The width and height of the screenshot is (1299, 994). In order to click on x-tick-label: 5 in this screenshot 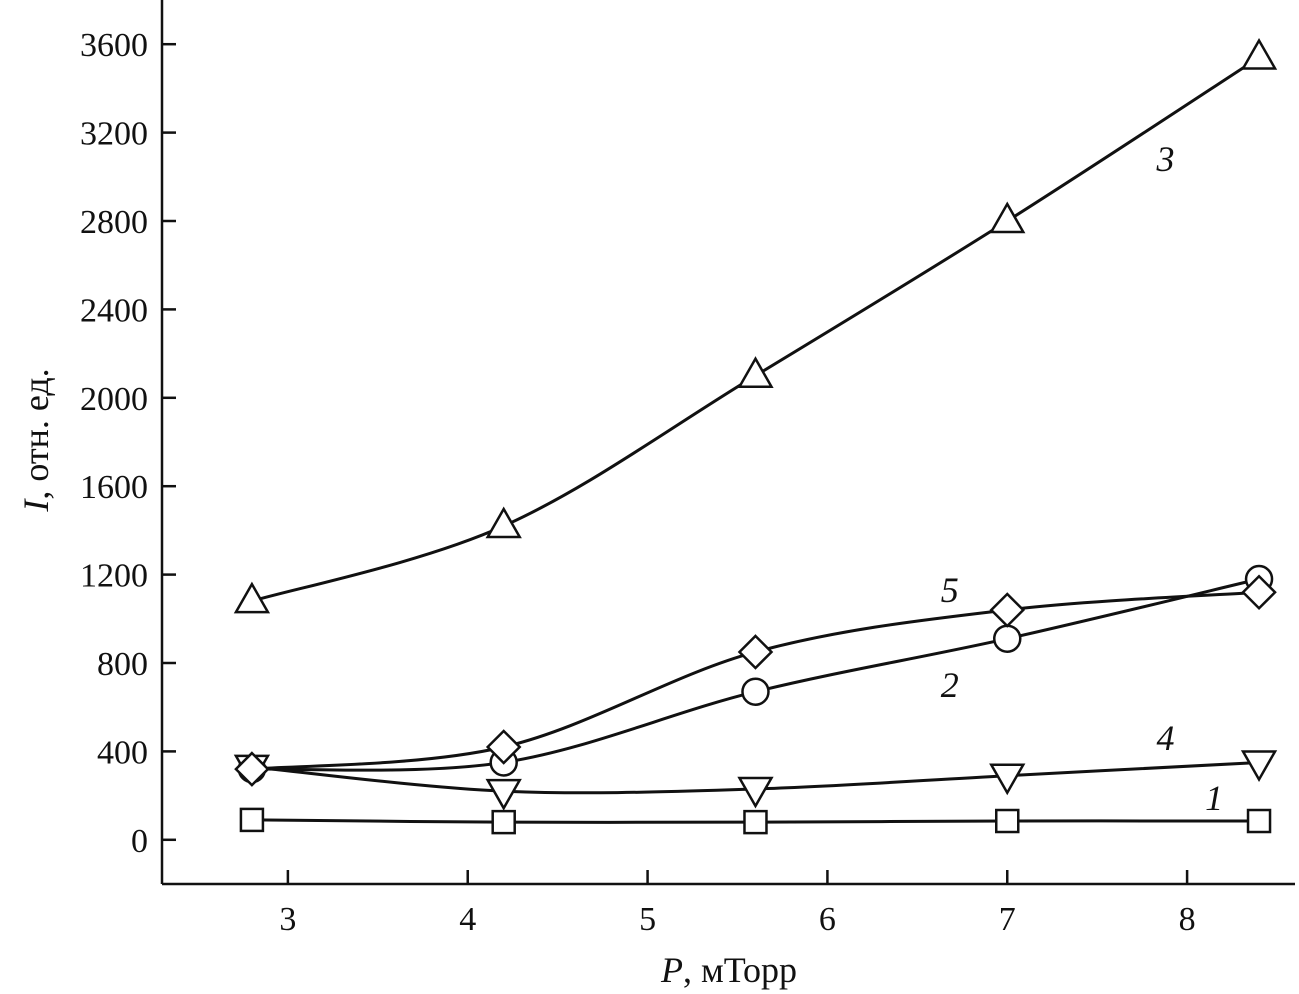, I will do `click(647, 919)`.